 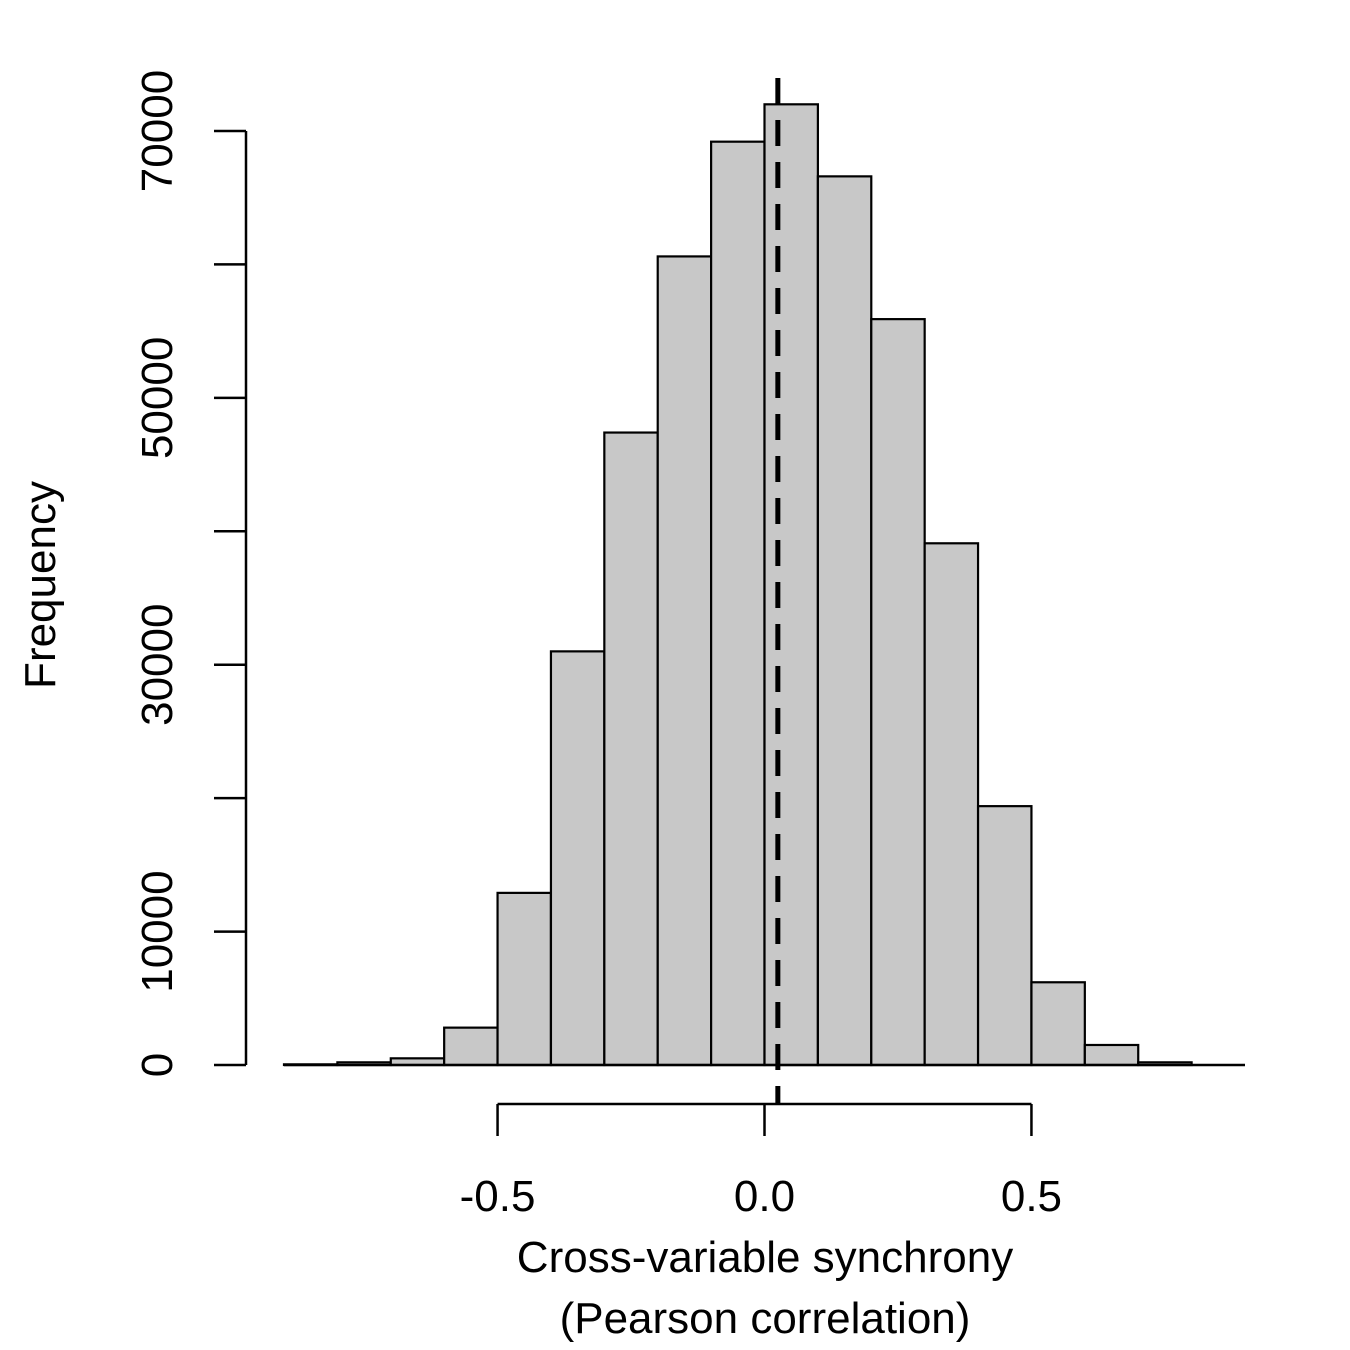 I want to click on x-tick-label: -0.5, so click(x=498, y=1196).